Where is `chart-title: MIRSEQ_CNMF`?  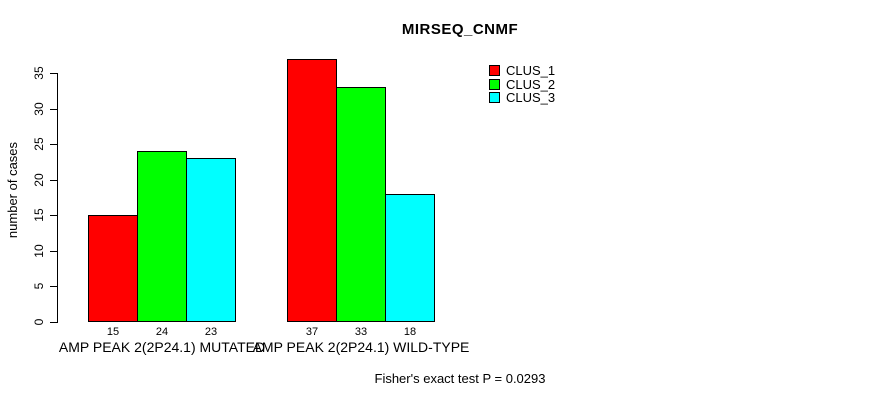 chart-title: MIRSEQ_CNMF is located at coordinates (460, 29).